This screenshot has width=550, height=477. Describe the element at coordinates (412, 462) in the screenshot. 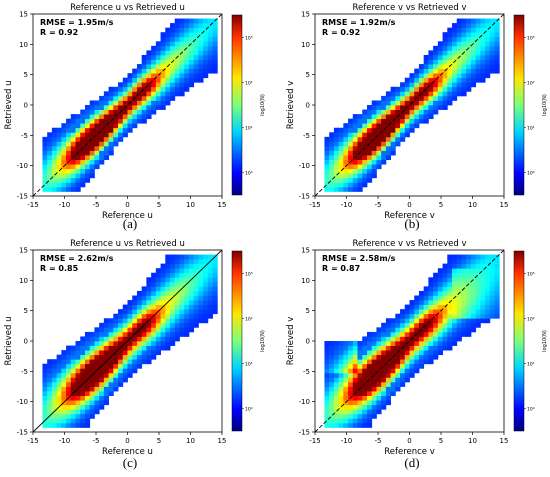

I see `caption-d: (d)` at that location.